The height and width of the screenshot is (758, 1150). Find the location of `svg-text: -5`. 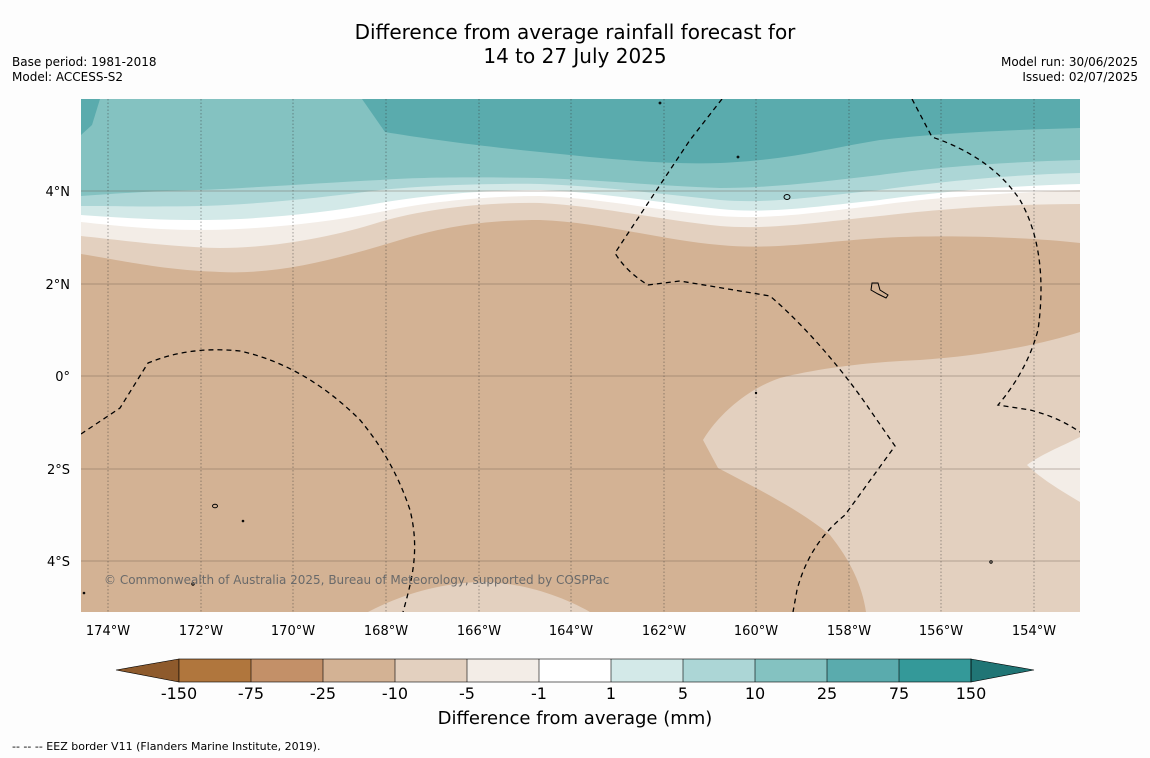

svg-text: -5 is located at coordinates (467, 692).